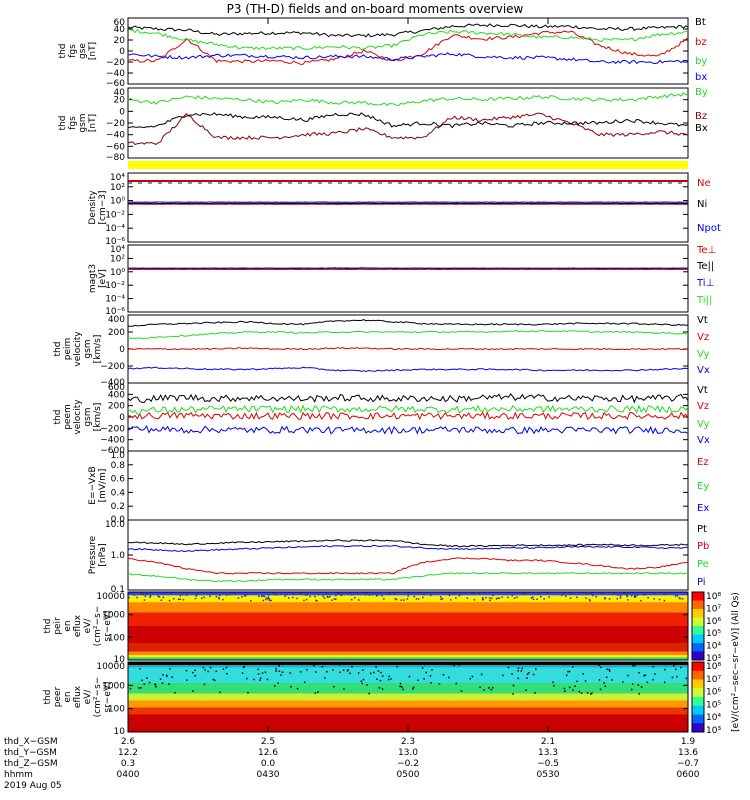 Image resolution: width=750 pixels, height=800 pixels. What do you see at coordinates (408, 165) in the screenshot?
I see `quality-bar` at bounding box center [408, 165].